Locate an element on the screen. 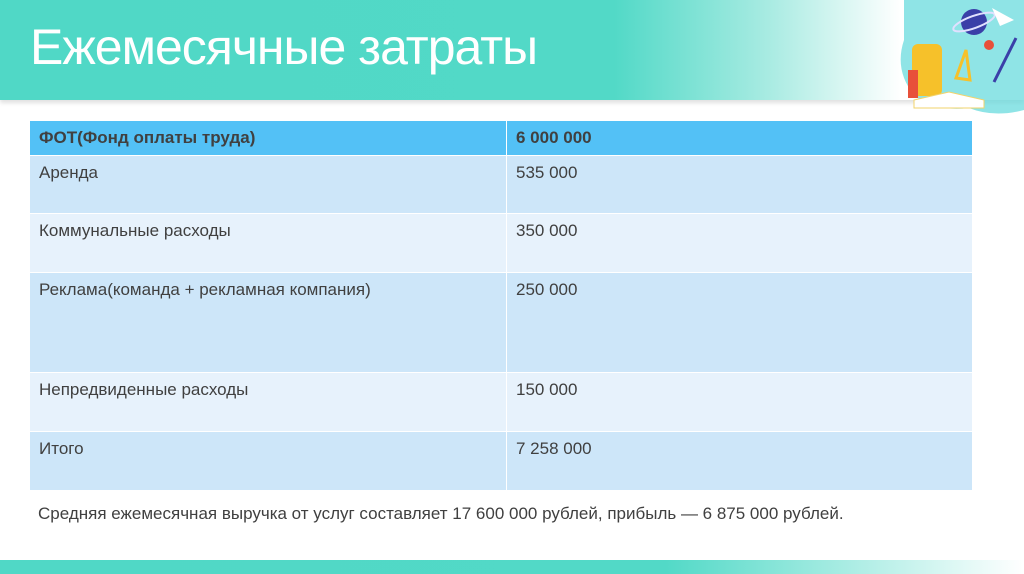 The image size is (1024, 574). bottom-band is located at coordinates (512, 567).